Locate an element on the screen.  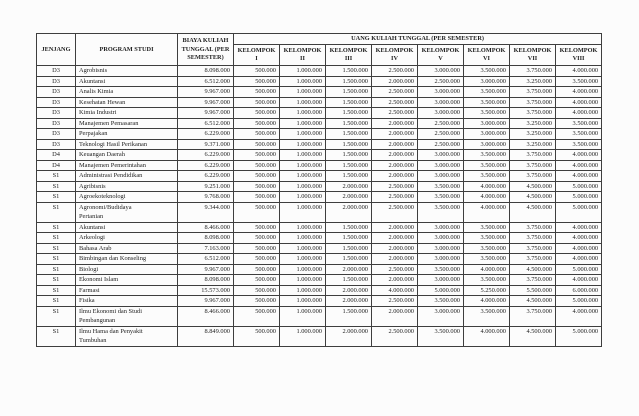
cell-program-studi: Ilmu Hama dan Penyakit Tumbuhan is located at coordinates (126, 336).